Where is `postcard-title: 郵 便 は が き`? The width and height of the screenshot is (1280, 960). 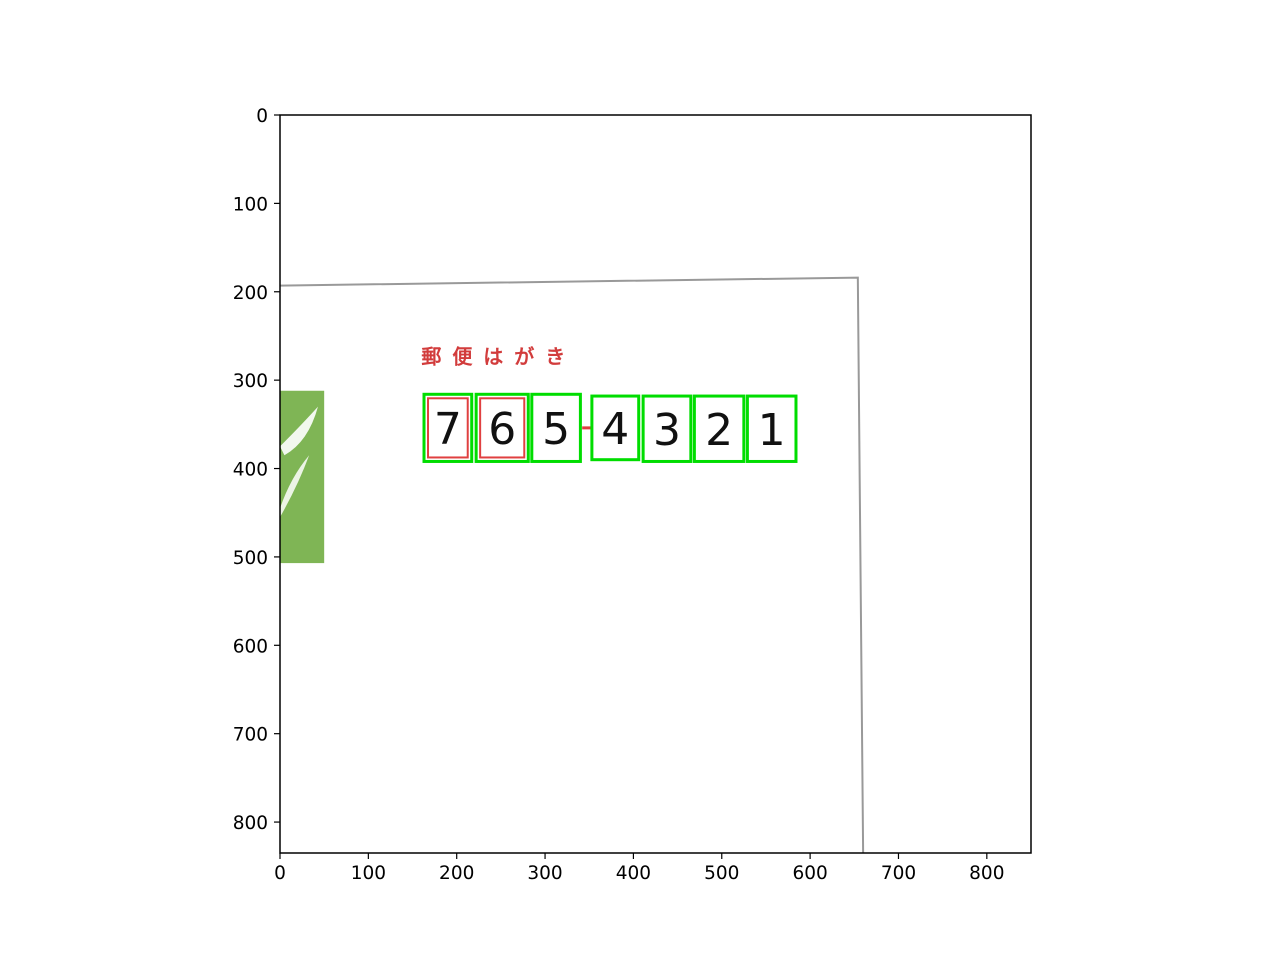
postcard-title: 郵 便 は が き is located at coordinates (494, 356).